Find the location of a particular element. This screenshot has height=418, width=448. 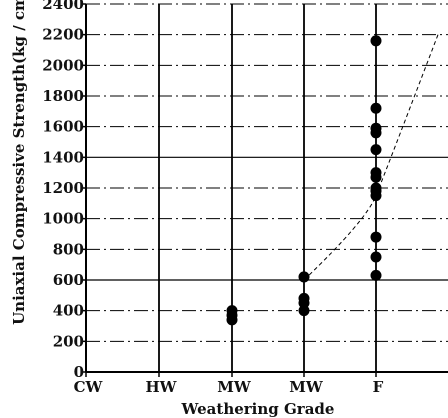

x-tick-labels: CW HW MW MW F is located at coordinates (229, 387).